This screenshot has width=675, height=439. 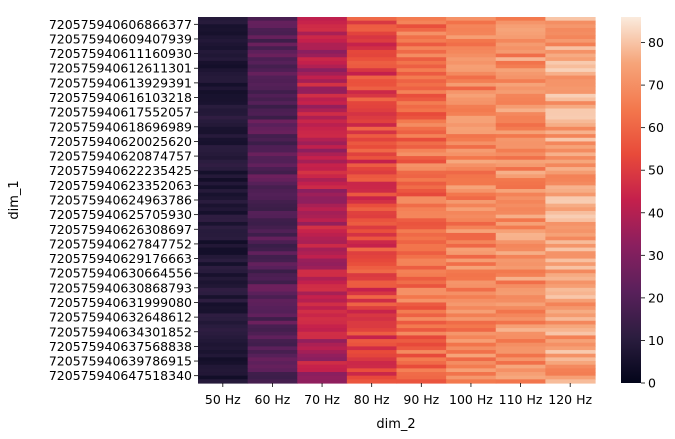 What do you see at coordinates (656, 127) in the screenshot?
I see `colorbar-tick-label: 60` at bounding box center [656, 127].